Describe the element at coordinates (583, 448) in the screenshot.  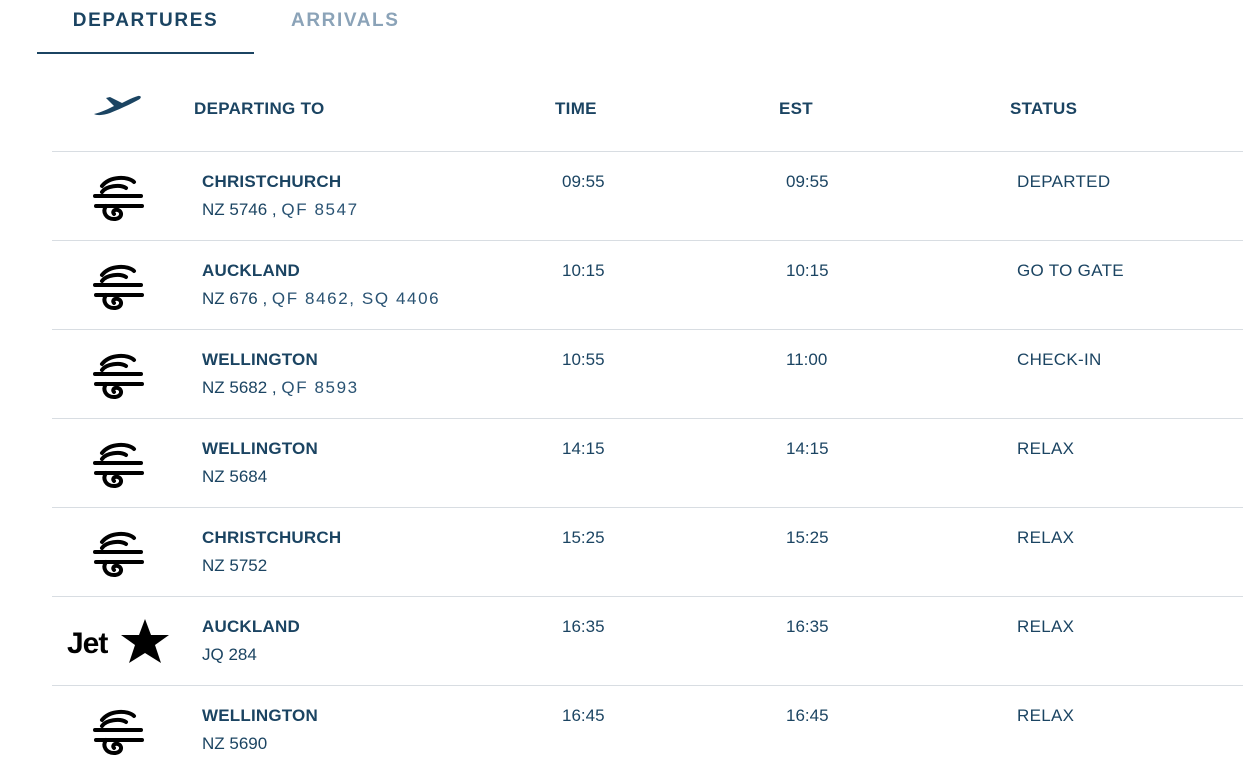
I see `scheduled-time: 14:15` at that location.